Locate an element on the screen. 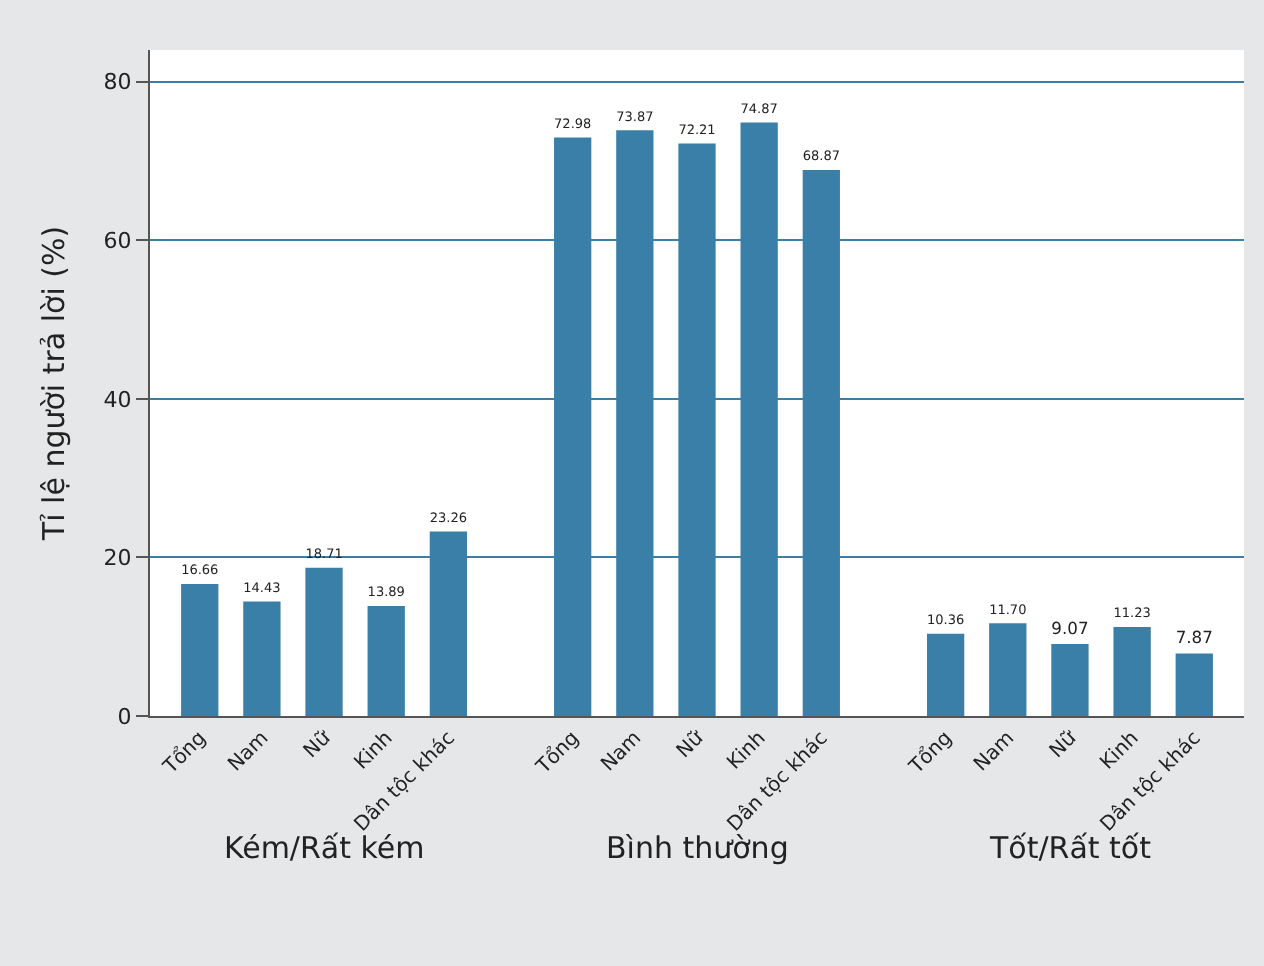  y-axis-title: Tỉ lệ người trả lời (%) is located at coordinates (54, 384).